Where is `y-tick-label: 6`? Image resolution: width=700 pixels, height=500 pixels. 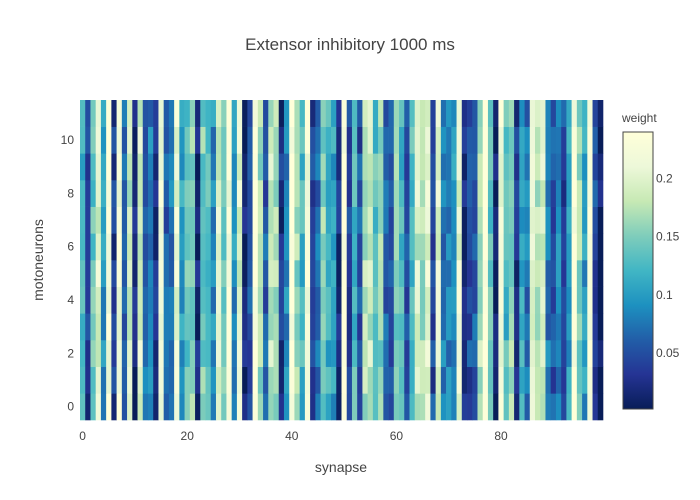 y-tick-label: 6 is located at coordinates (70, 247).